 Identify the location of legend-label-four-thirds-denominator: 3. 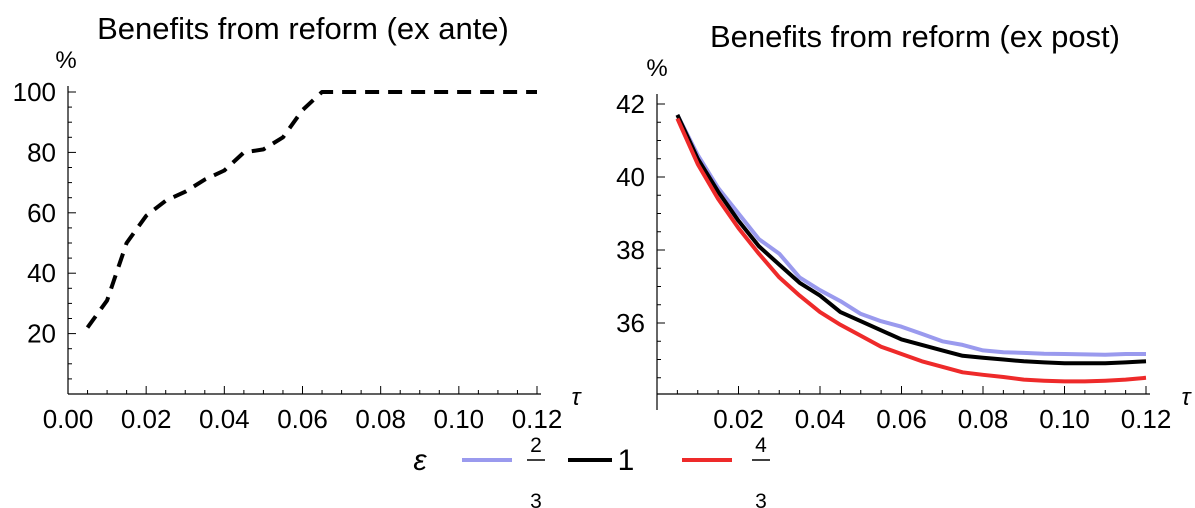
(761, 499).